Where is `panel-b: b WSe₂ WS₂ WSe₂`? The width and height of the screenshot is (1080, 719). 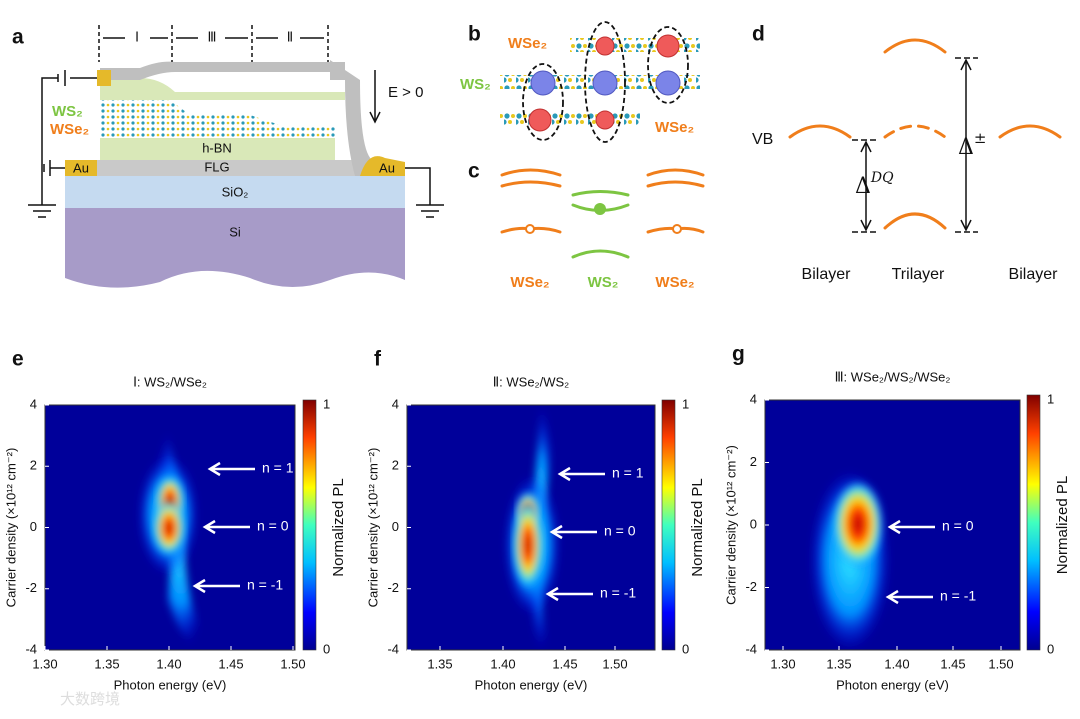
panel-b: b WSe₂ WS₂ WSe₂ is located at coordinates (580, 82).